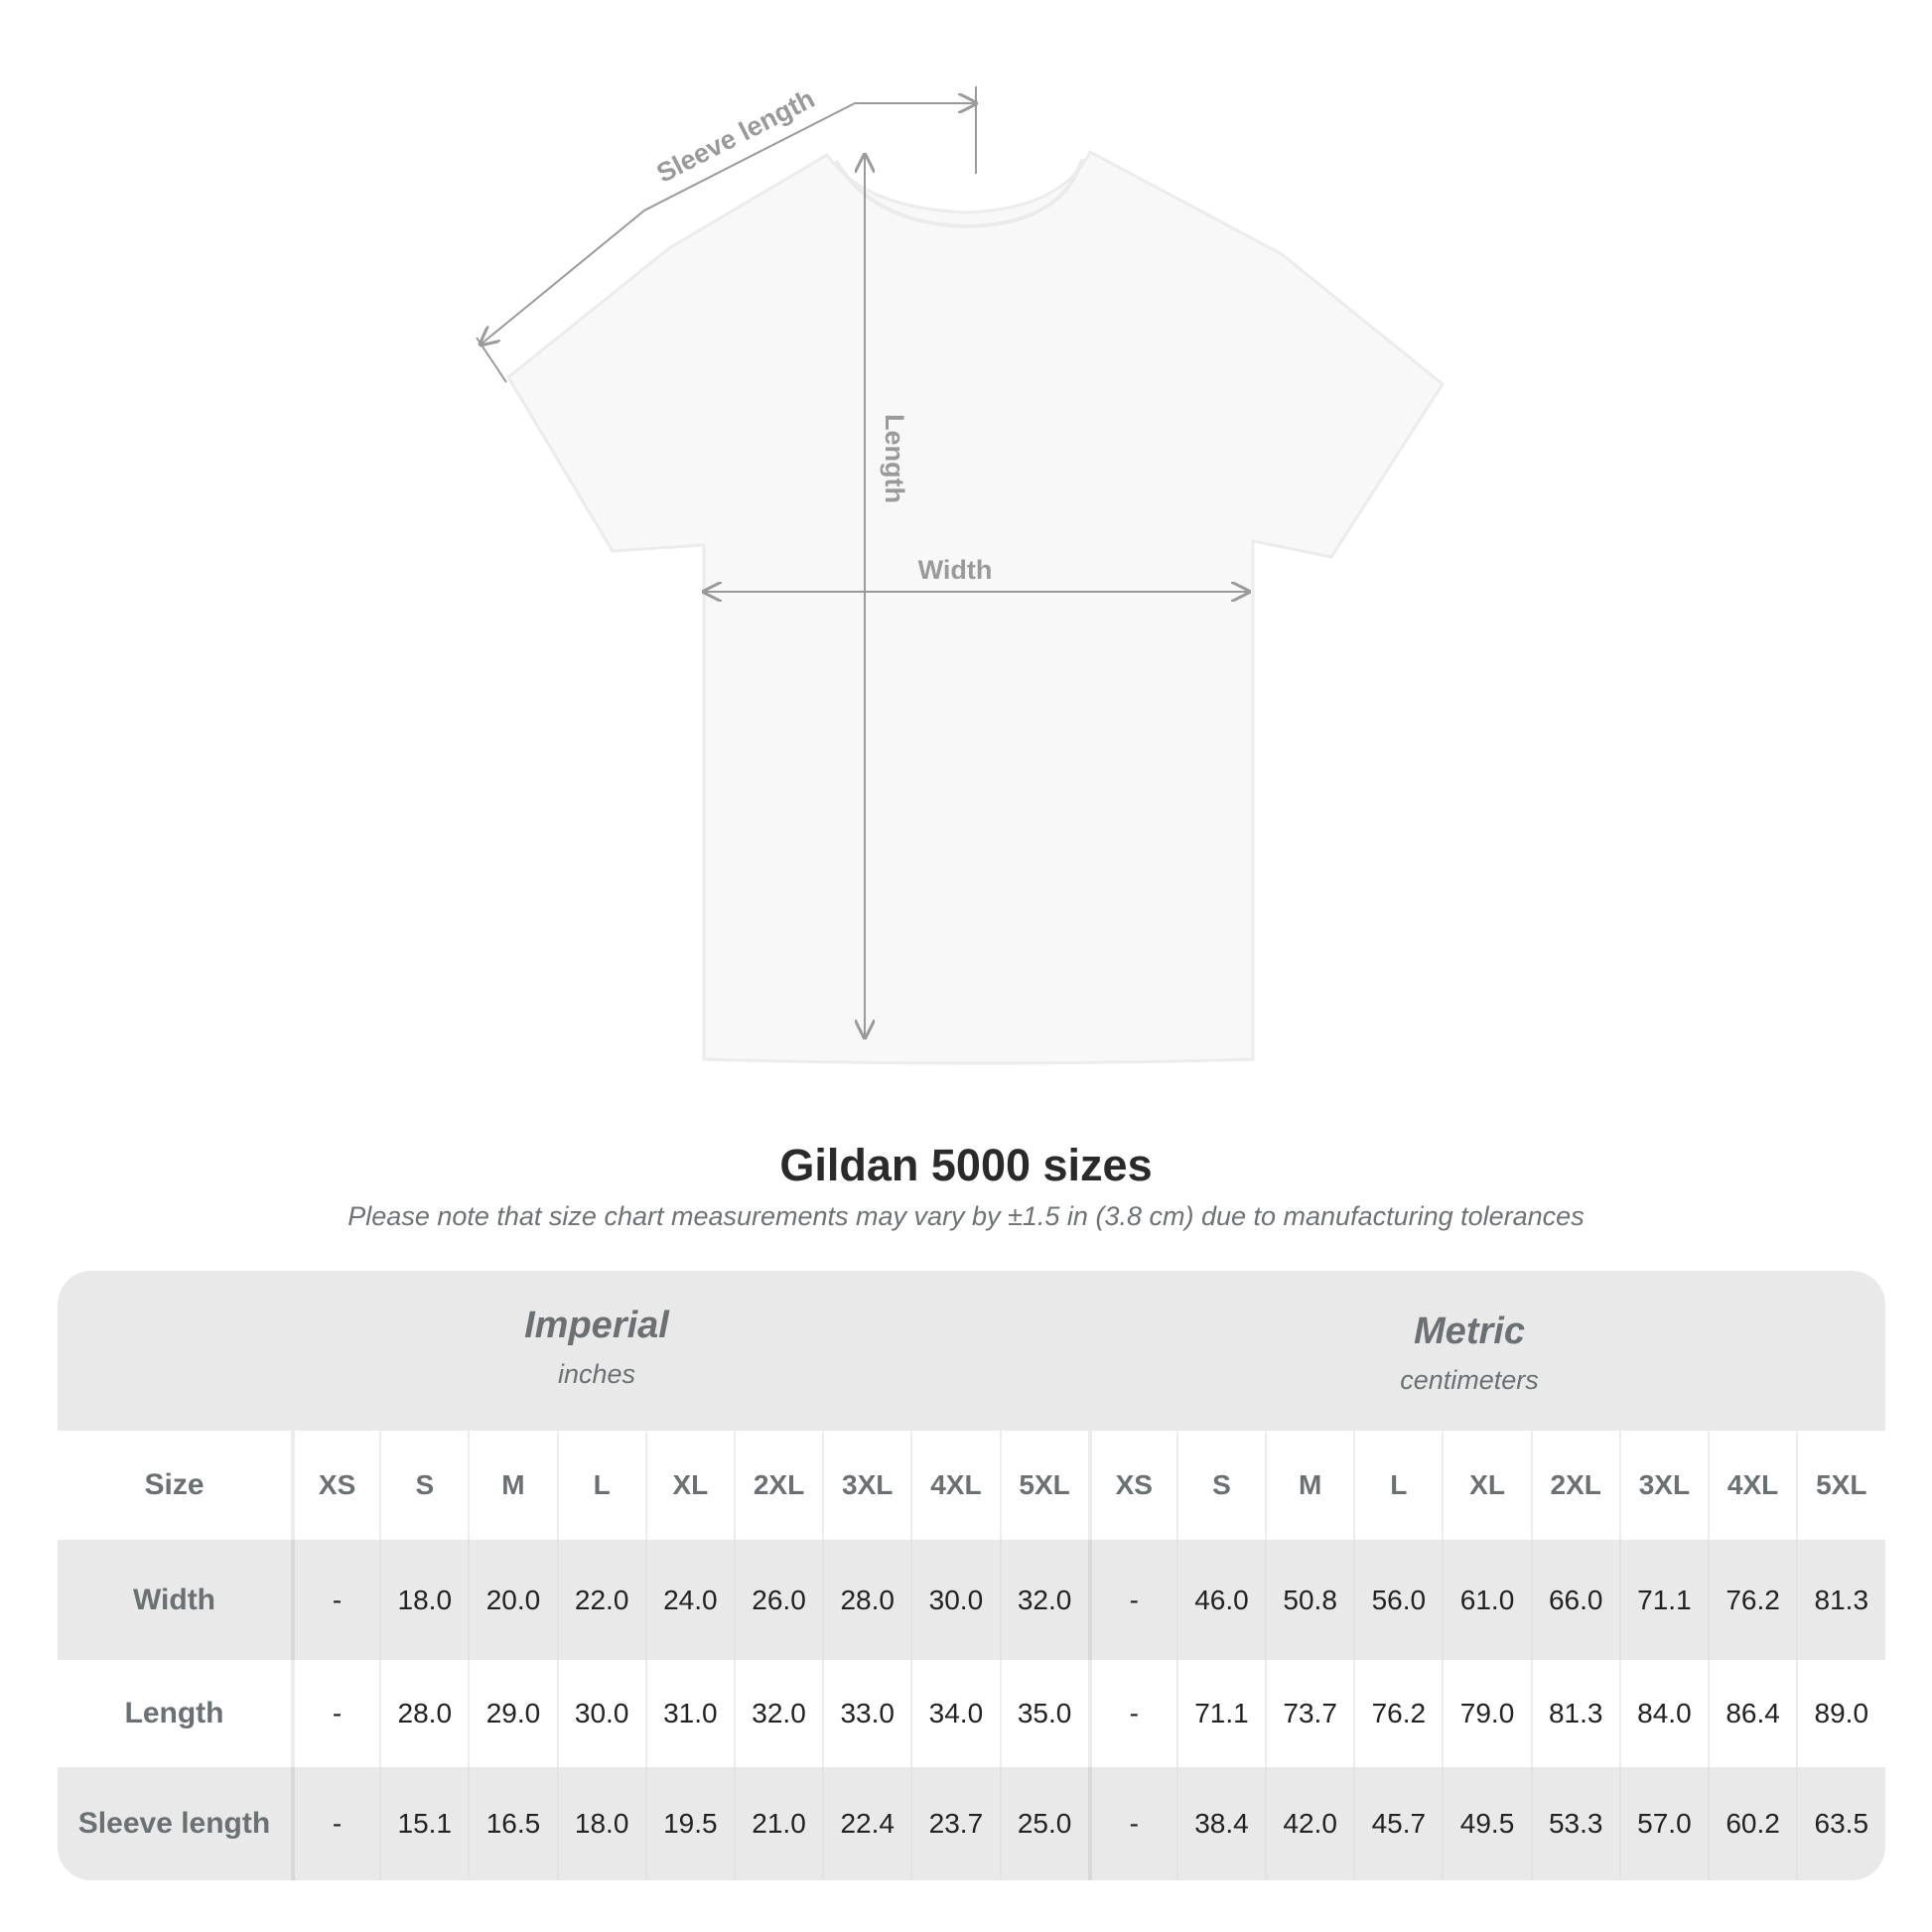 The width and height of the screenshot is (1932, 1932). I want to click on size-metric-5xl: 5XL, so click(1840, 1486).